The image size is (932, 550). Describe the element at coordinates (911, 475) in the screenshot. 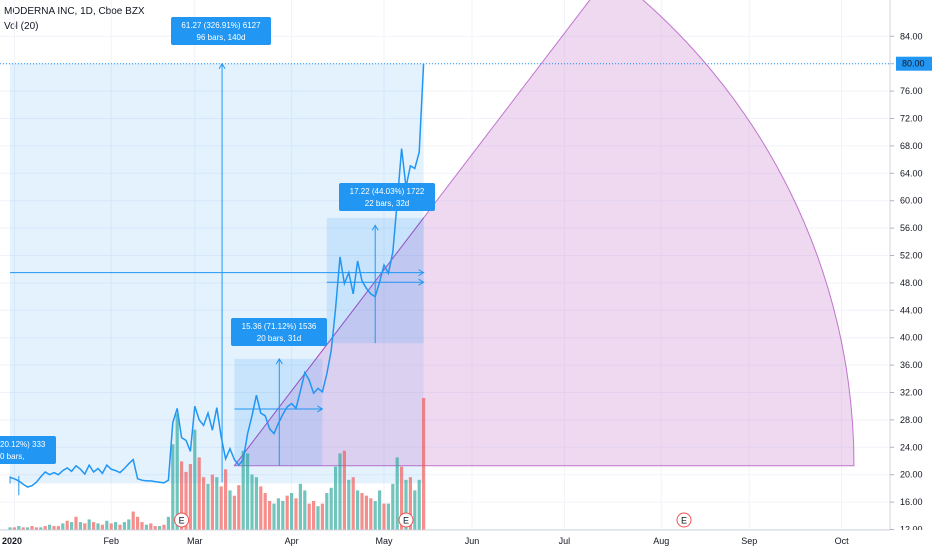

I see `price-axis-tick-label: 20.00` at that location.